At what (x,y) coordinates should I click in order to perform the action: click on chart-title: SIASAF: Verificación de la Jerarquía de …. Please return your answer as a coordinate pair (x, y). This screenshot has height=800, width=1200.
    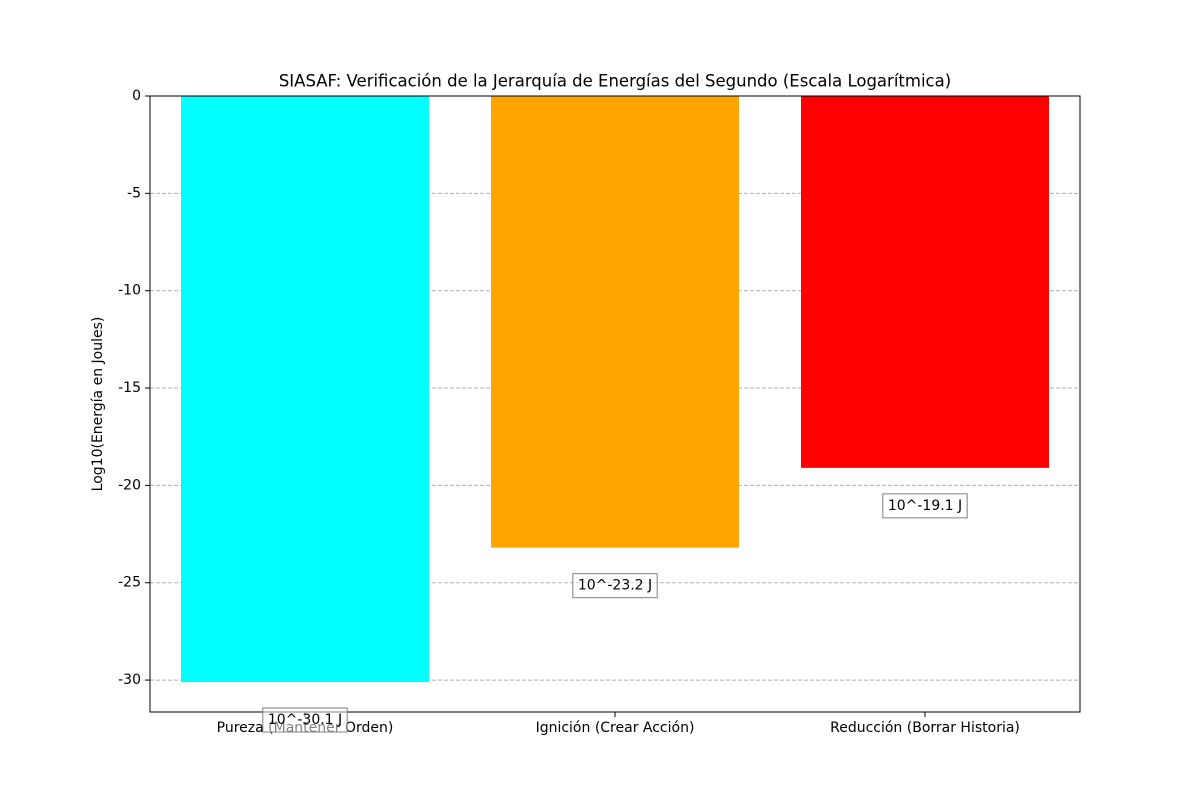
    Looking at the image, I should click on (615, 81).